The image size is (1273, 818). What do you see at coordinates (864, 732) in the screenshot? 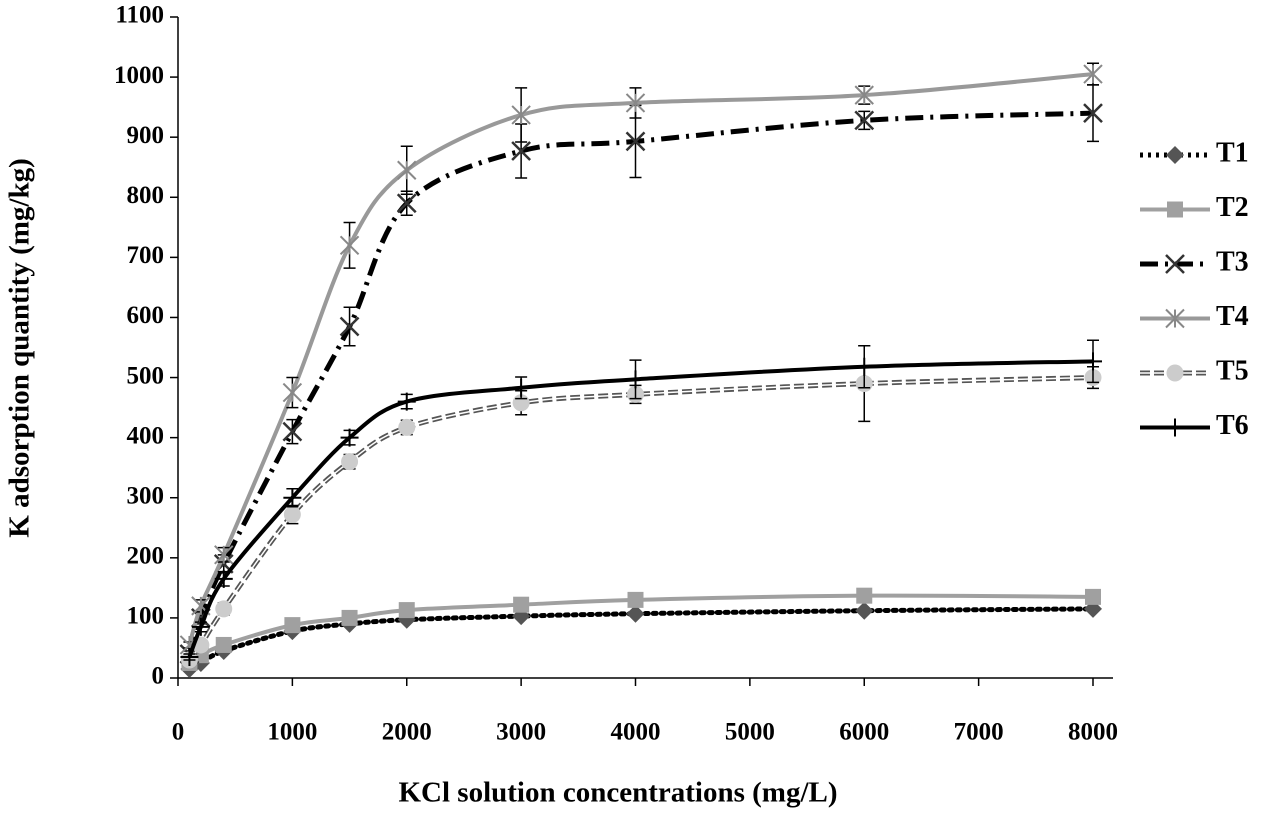
I see `x-tick-label: 6000` at bounding box center [864, 732].